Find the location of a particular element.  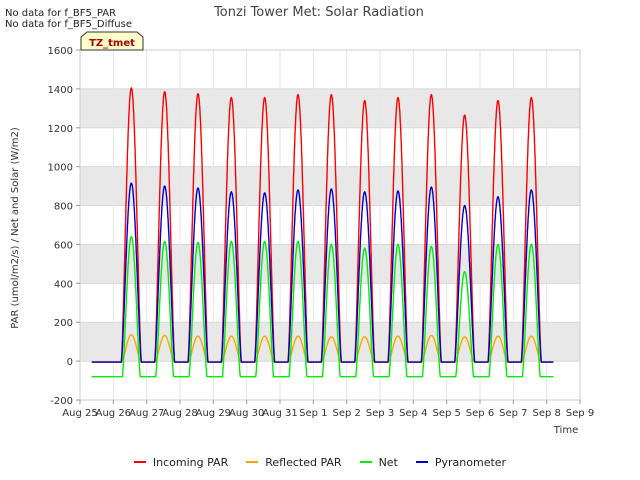

x-tick-label: Sep 4 is located at coordinates (413, 413).